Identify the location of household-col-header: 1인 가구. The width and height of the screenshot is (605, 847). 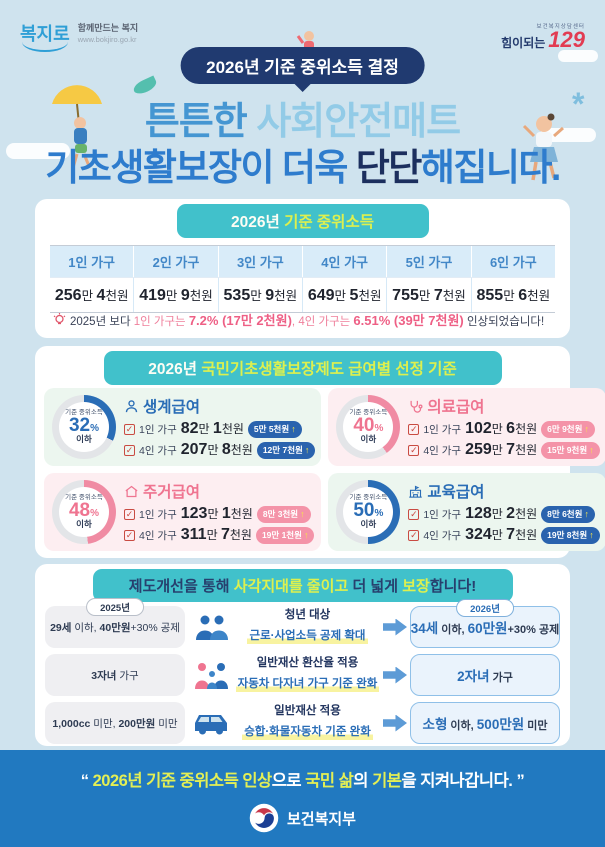
(92, 261).